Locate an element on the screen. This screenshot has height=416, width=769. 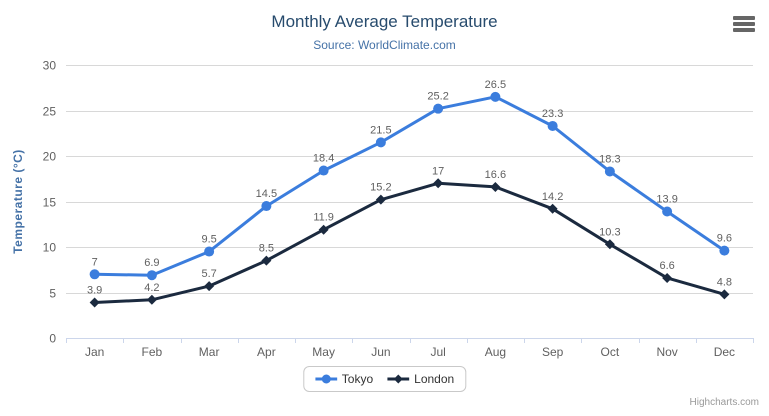
data-label: 5.7 is located at coordinates (208, 274).